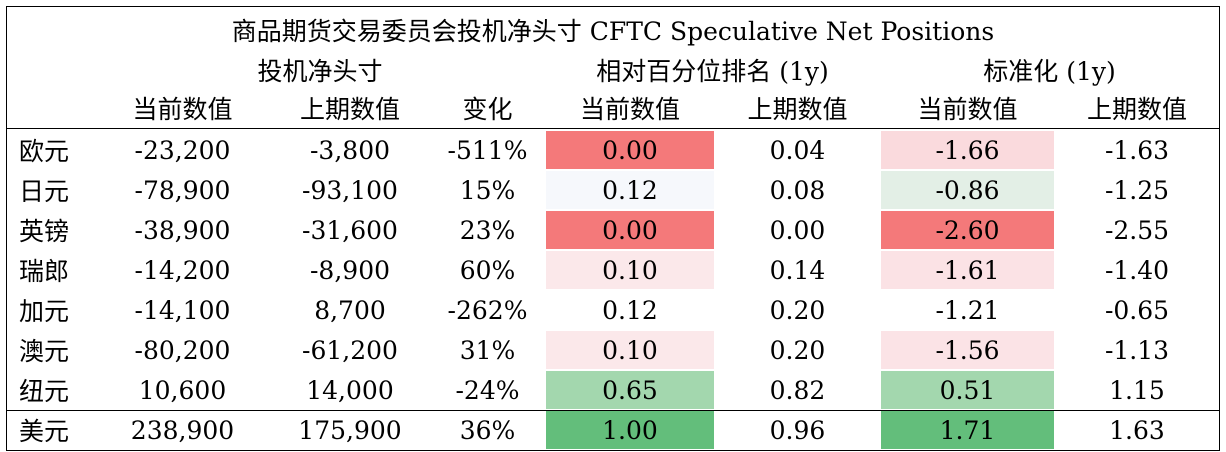  What do you see at coordinates (1049, 71) in the screenshot?
I see `header-group: 标准化 (1y)` at bounding box center [1049, 71].